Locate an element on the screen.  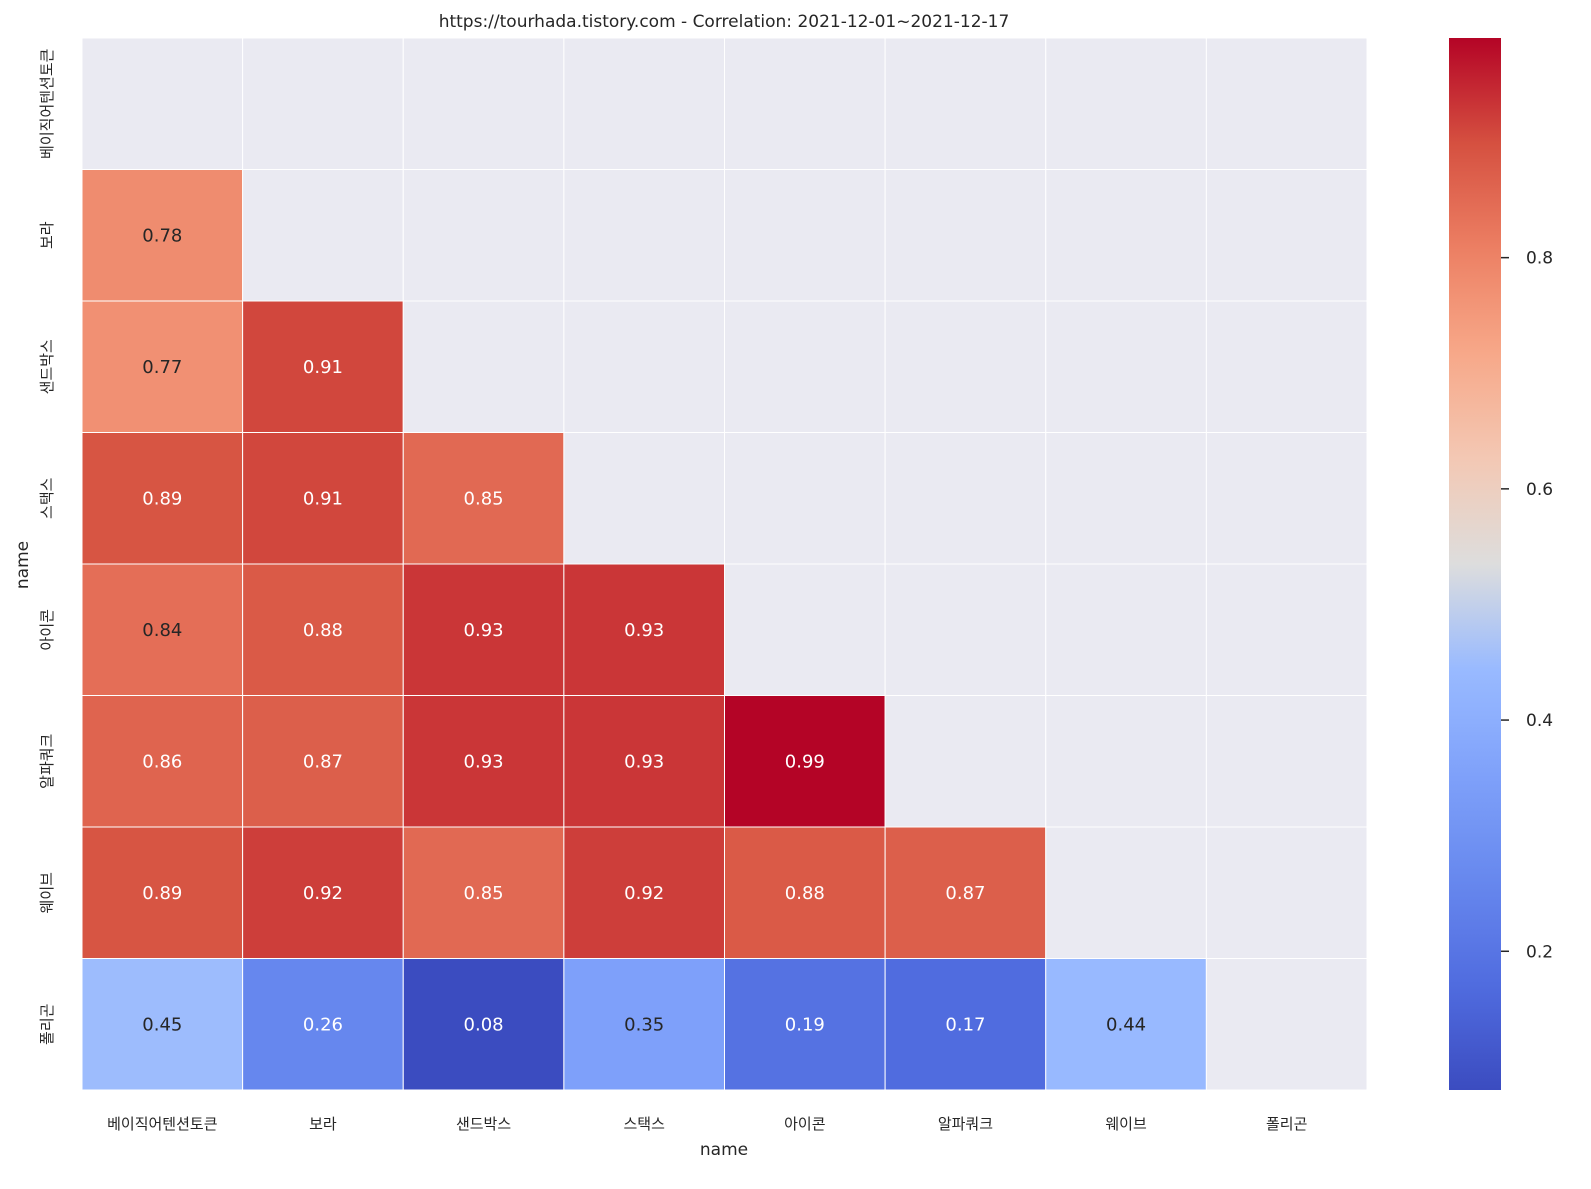
colorbar: 0.2 0.4 0.6 0.8 is located at coordinates (1501, 564).